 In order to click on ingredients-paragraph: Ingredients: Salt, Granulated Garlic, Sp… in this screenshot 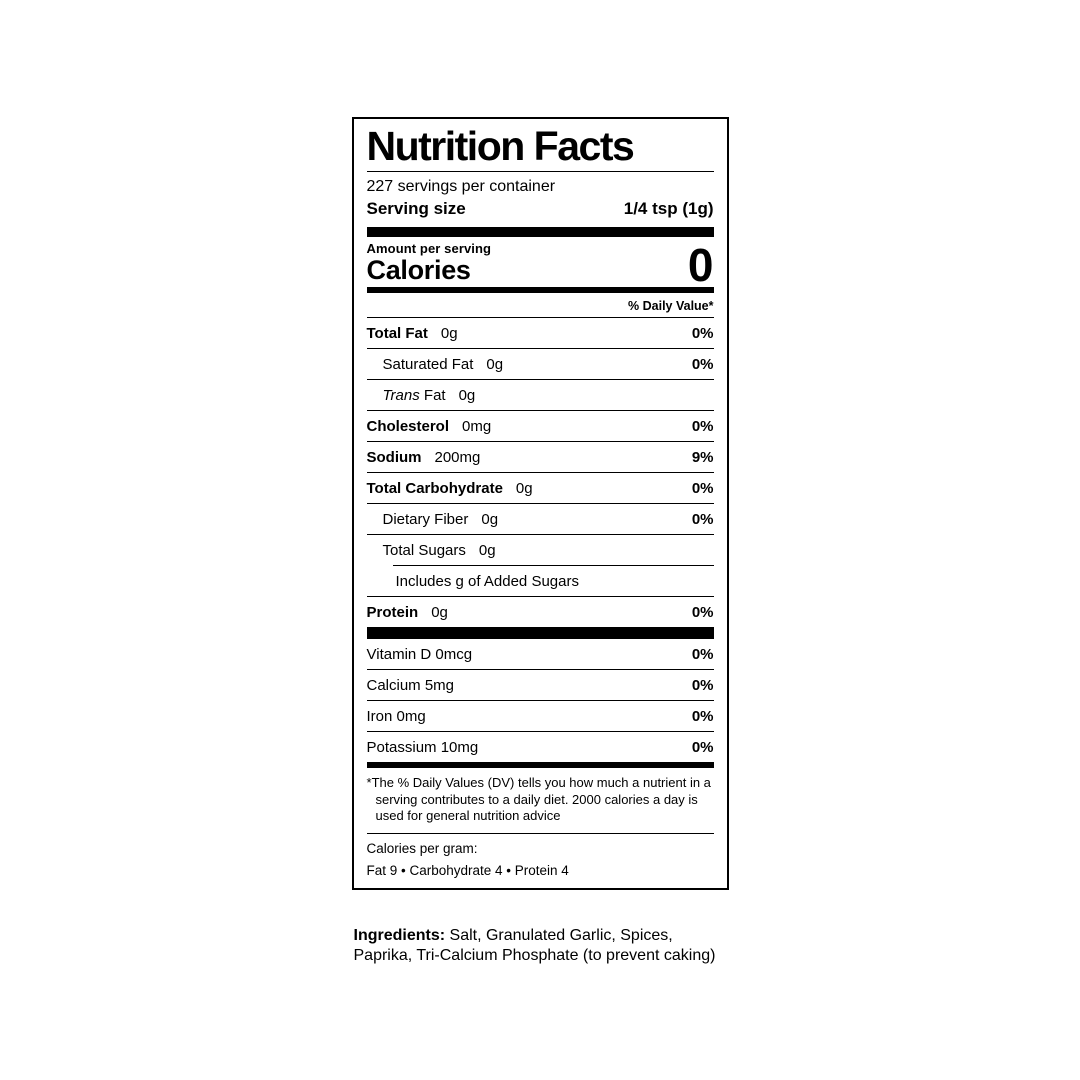, I will do `click(541, 946)`.